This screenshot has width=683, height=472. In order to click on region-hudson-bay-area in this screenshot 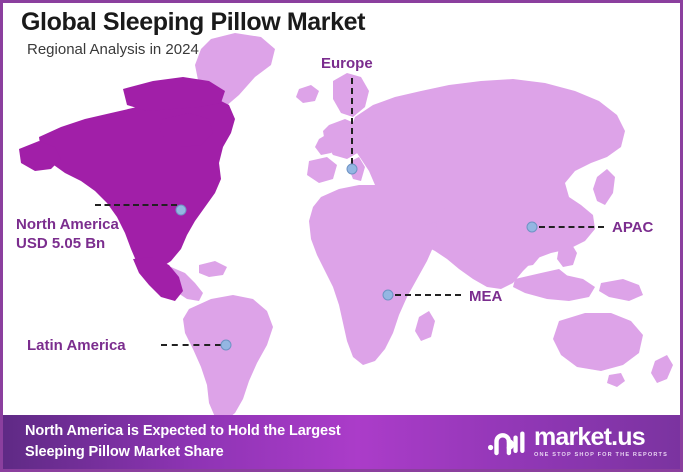, I will do `click(186, 130)`.